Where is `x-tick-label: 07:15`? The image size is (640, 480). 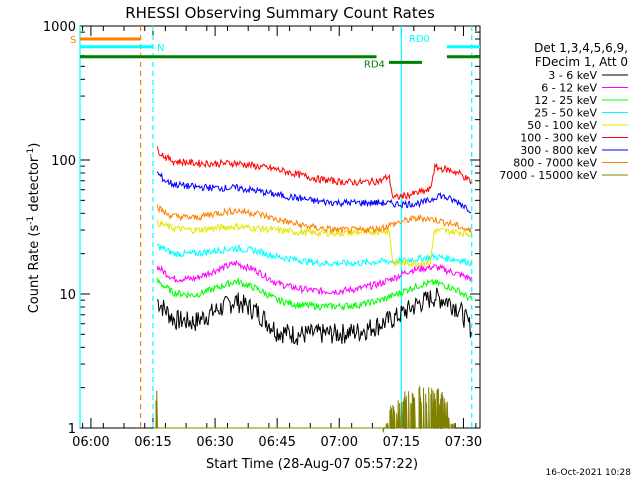 x-tick-label: 07:15 is located at coordinates (401, 442).